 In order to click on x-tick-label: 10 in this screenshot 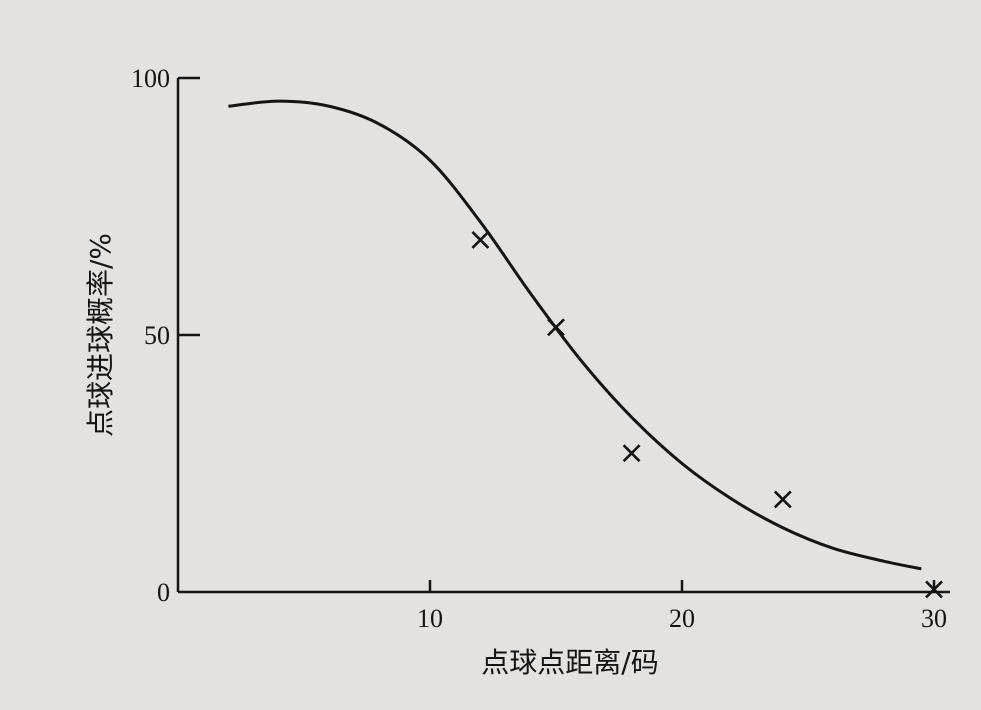, I will do `click(430, 618)`.